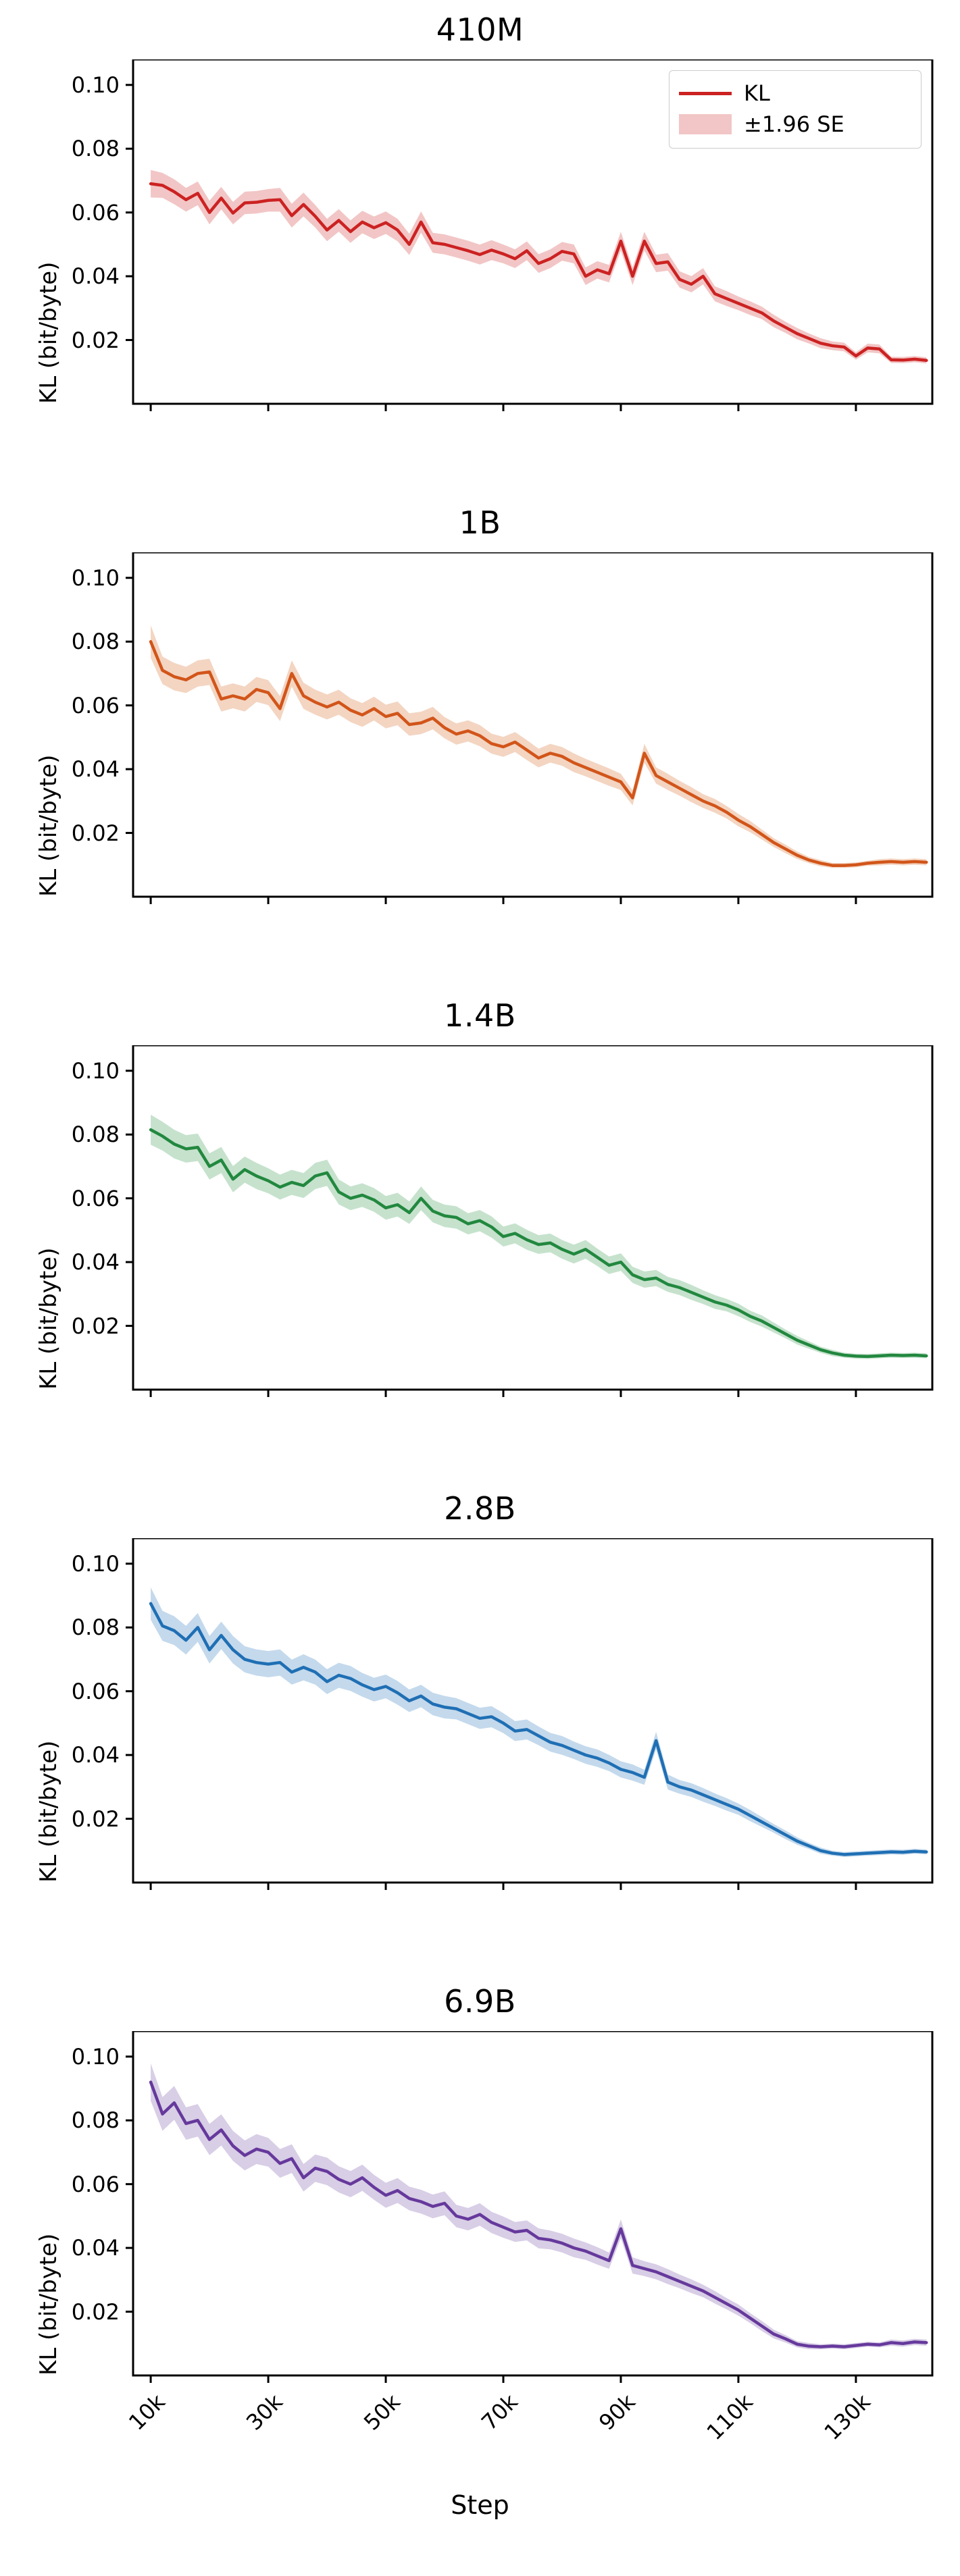  What do you see at coordinates (795, 93) in the screenshot?
I see `legend-row-kl: KL` at bounding box center [795, 93].